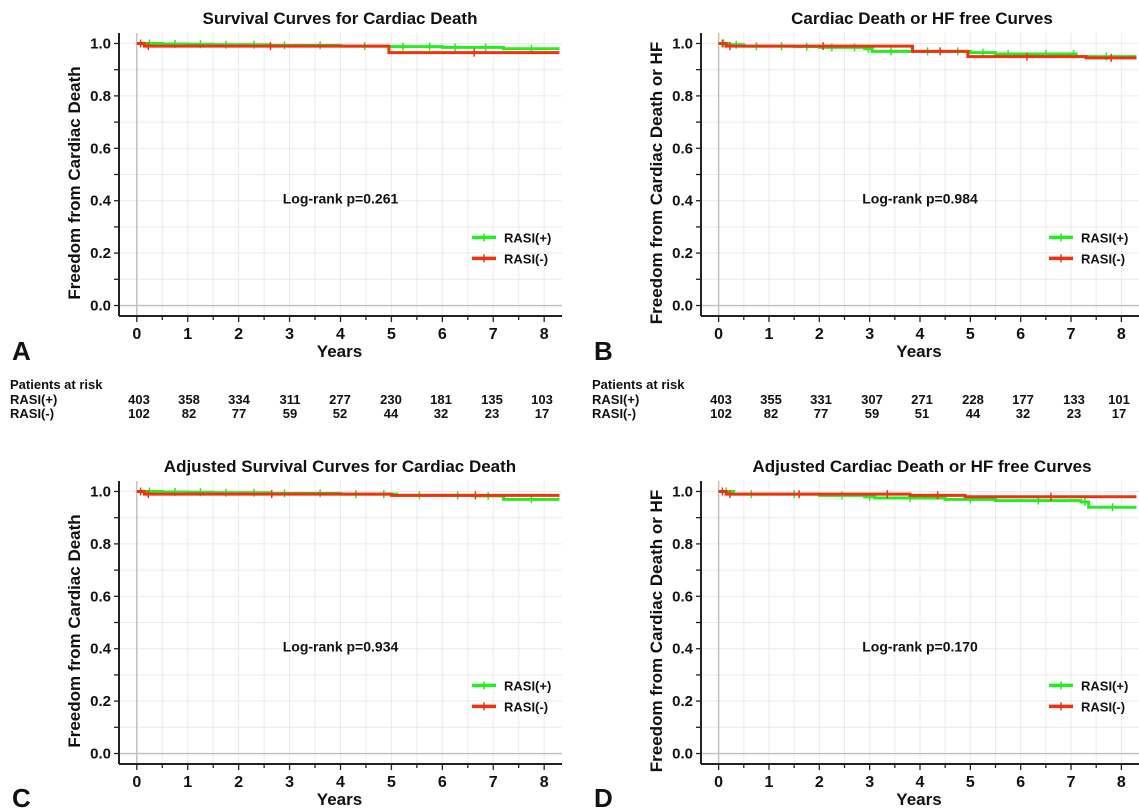 This screenshot has width=1139, height=810. Describe the element at coordinates (1023, 399) in the screenshot. I see `risk-cell: 177` at that location.